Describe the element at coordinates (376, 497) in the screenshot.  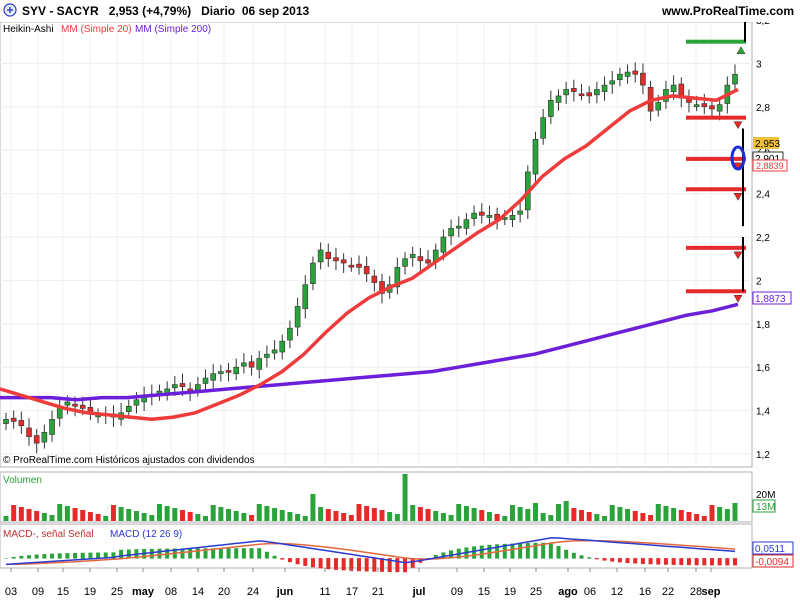
I see `volume-panel-frame` at that location.